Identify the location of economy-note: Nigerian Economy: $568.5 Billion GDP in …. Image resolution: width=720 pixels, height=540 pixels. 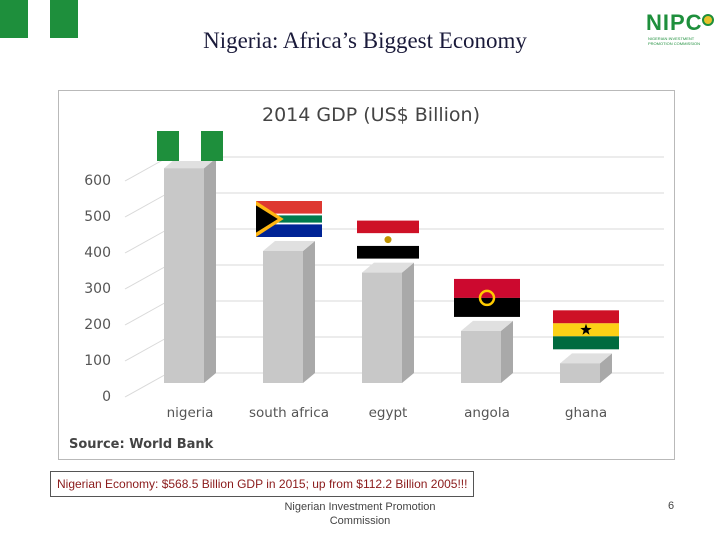
(262, 484).